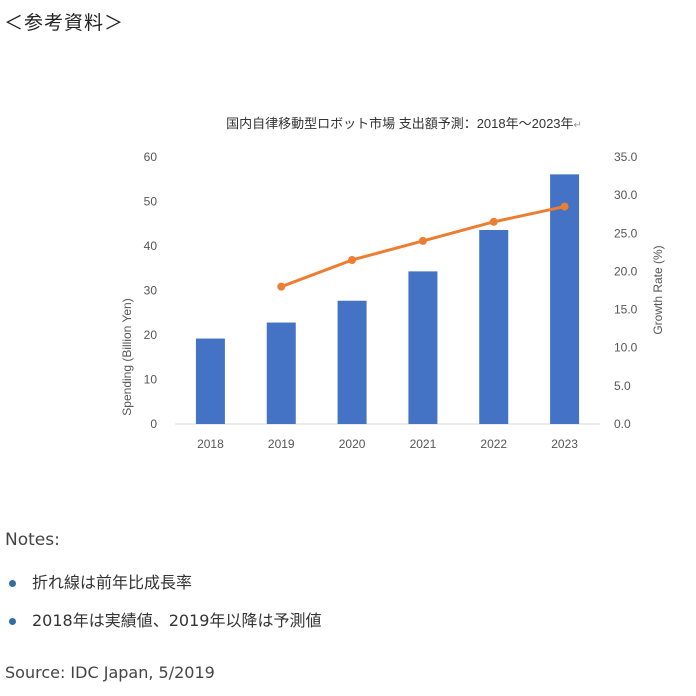  I want to click on y-tick-label: 20, so click(151, 335).